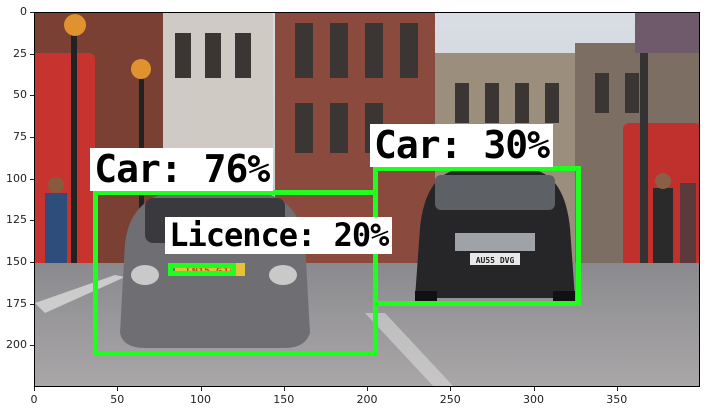 The height and width of the screenshot is (411, 710). Describe the element at coordinates (495, 260) in the screenshot. I see `plate-text: AU55 DVG` at that location.